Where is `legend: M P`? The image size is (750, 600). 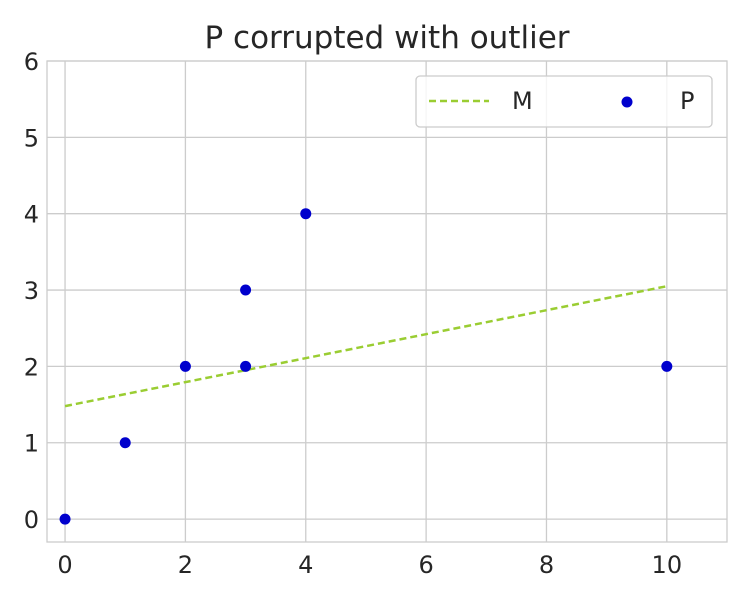
legend: M P is located at coordinates (564, 101).